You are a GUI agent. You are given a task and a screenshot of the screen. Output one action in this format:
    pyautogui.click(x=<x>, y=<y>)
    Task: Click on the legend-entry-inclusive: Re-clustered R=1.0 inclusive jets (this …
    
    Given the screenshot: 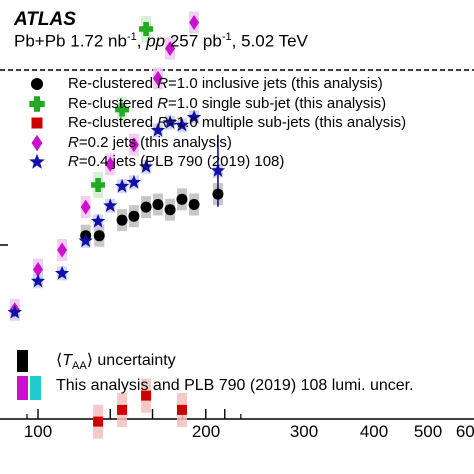 What is the action you would take?
    pyautogui.click(x=225, y=83)
    